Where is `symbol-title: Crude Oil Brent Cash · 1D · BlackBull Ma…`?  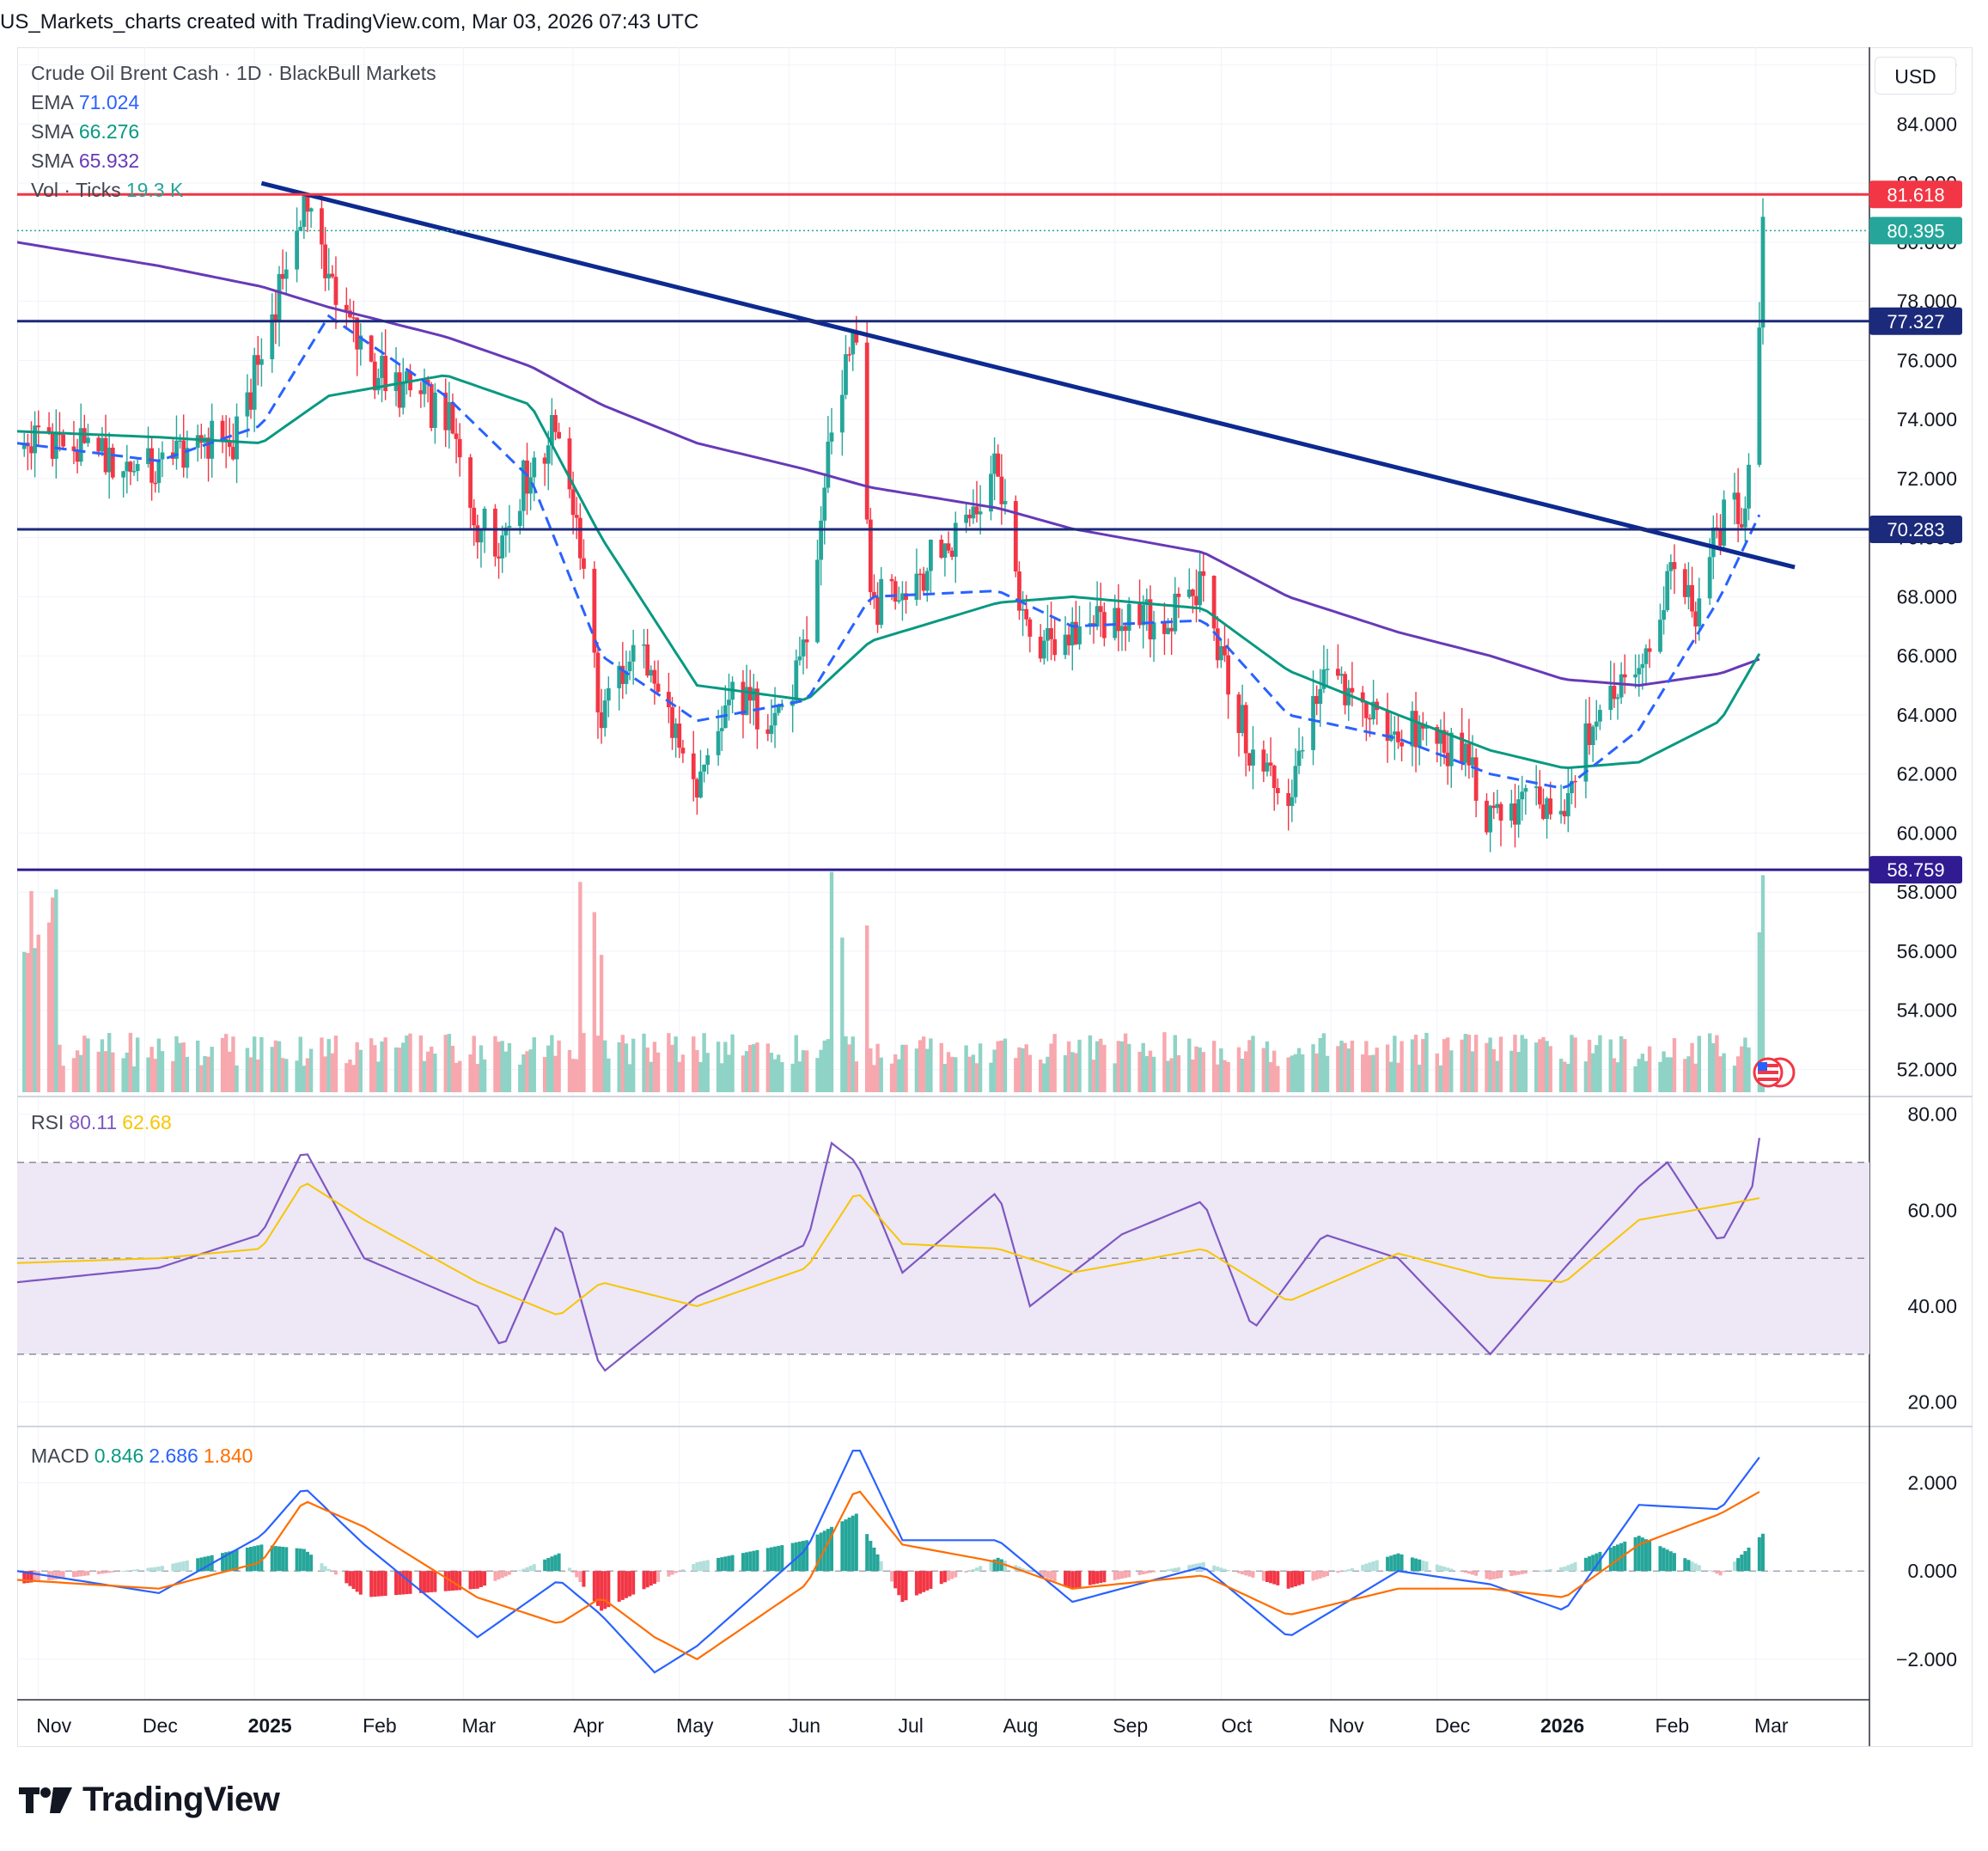 symbol-title: Crude Oil Brent Cash · 1D · BlackBull Ma… is located at coordinates (233, 73).